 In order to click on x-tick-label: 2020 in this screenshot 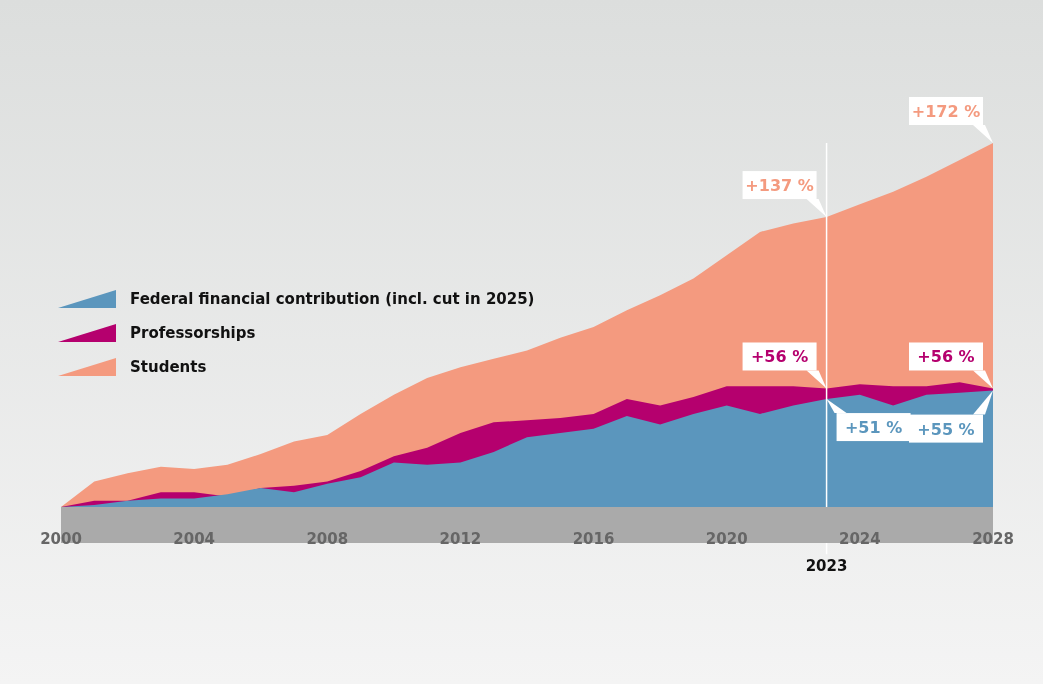, I will do `click(726, 538)`.